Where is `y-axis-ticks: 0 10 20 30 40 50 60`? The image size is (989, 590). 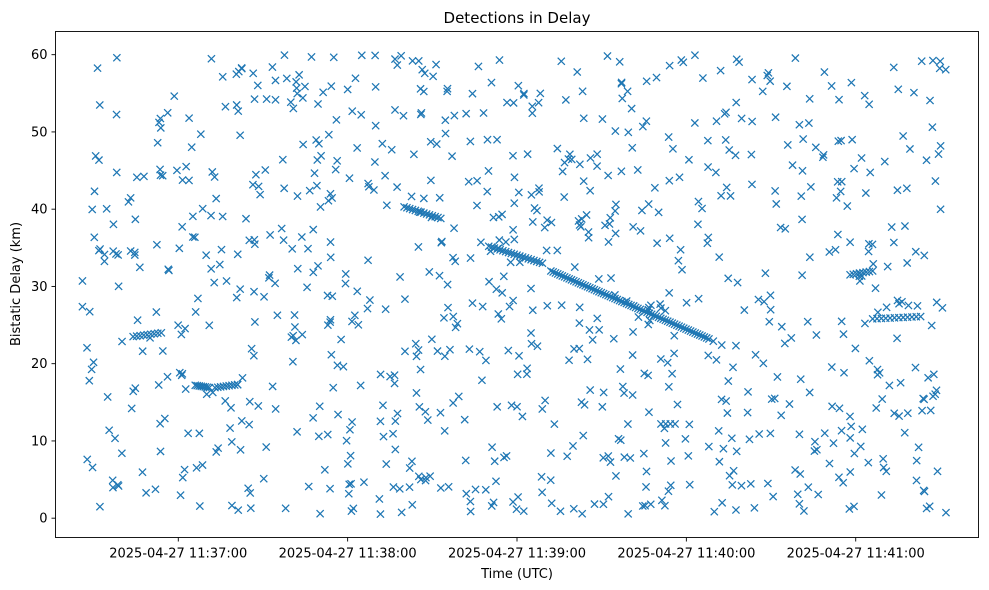 y-axis-ticks: 0 10 20 30 40 50 60 is located at coordinates (43, 287).